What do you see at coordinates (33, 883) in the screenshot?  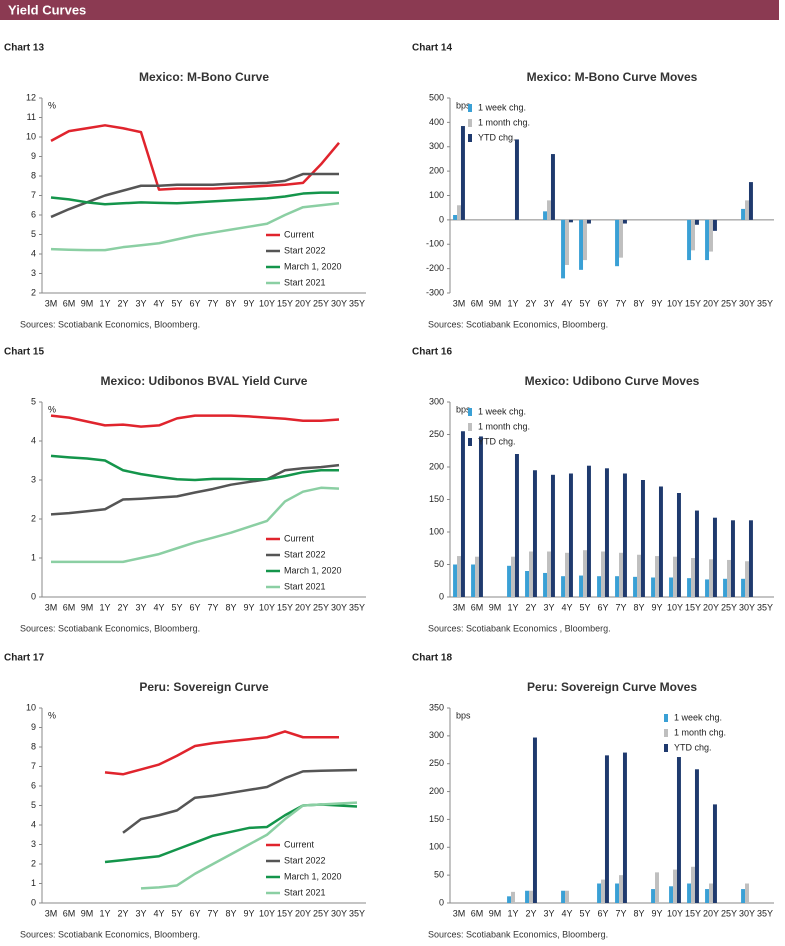 I see `y-tick-label: 1` at bounding box center [33, 883].